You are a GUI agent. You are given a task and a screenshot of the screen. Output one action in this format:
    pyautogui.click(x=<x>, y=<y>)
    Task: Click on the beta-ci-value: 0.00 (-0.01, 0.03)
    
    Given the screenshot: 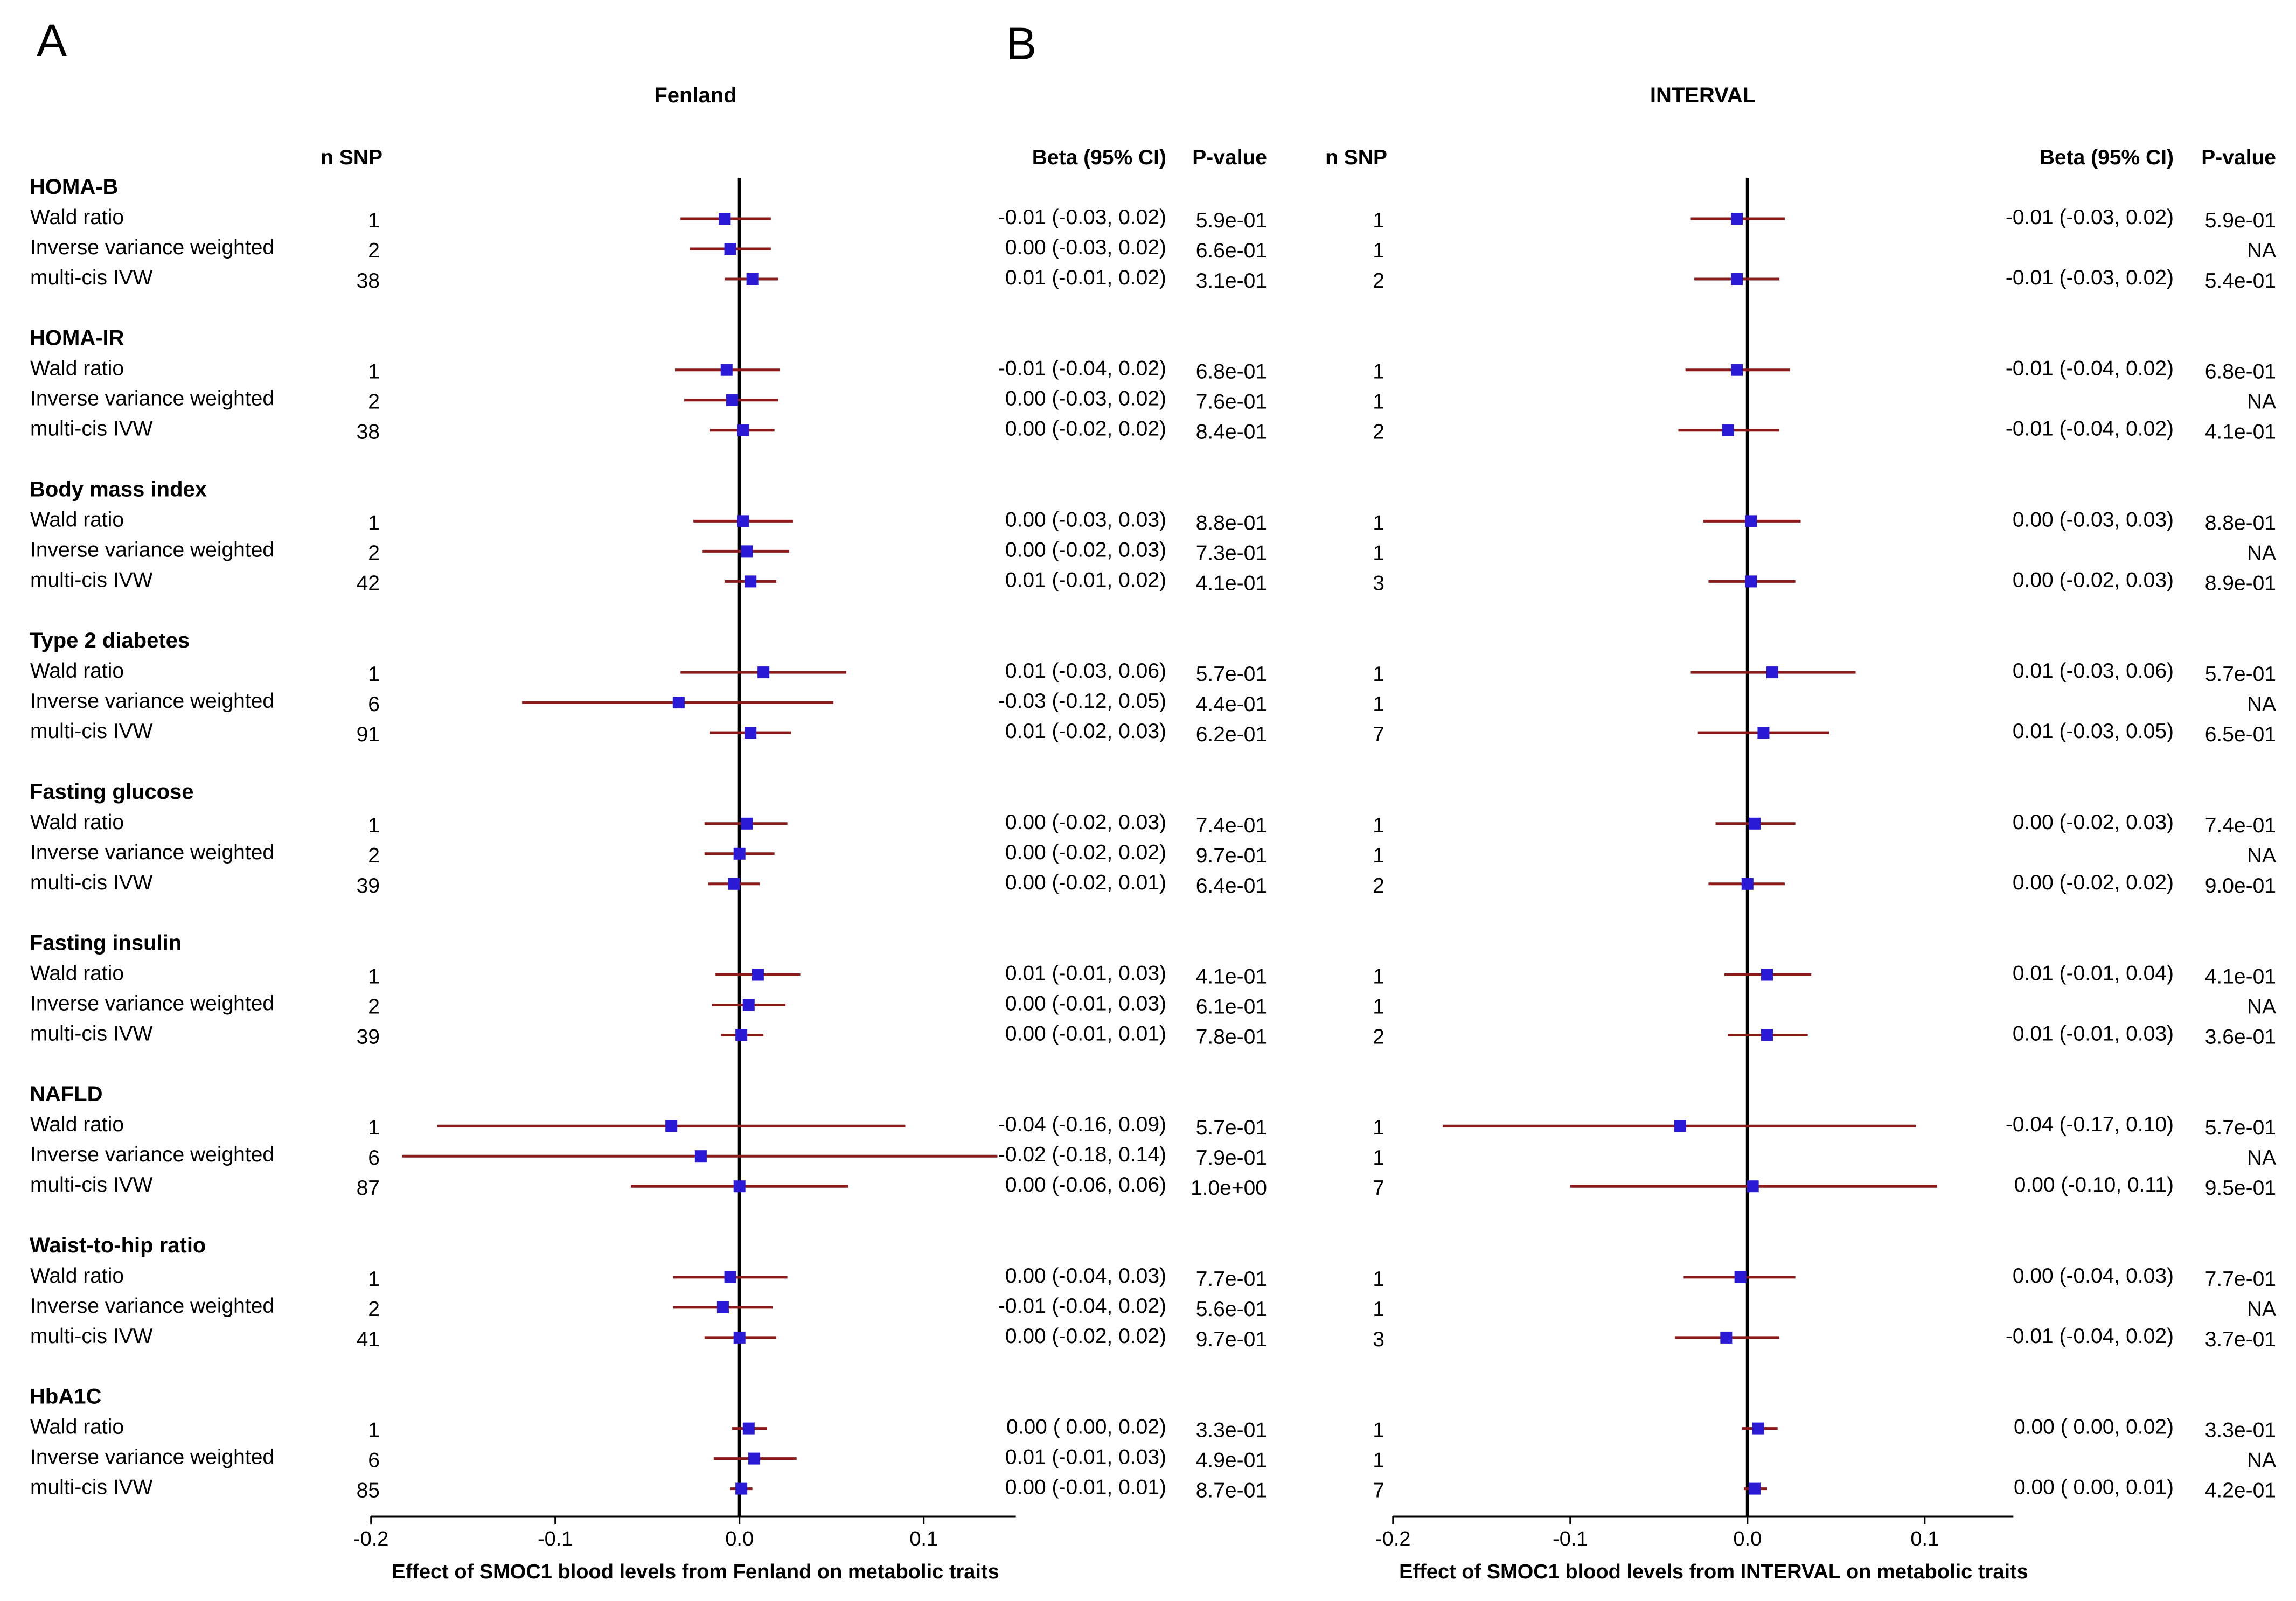 What is the action you would take?
    pyautogui.click(x=1085, y=1003)
    